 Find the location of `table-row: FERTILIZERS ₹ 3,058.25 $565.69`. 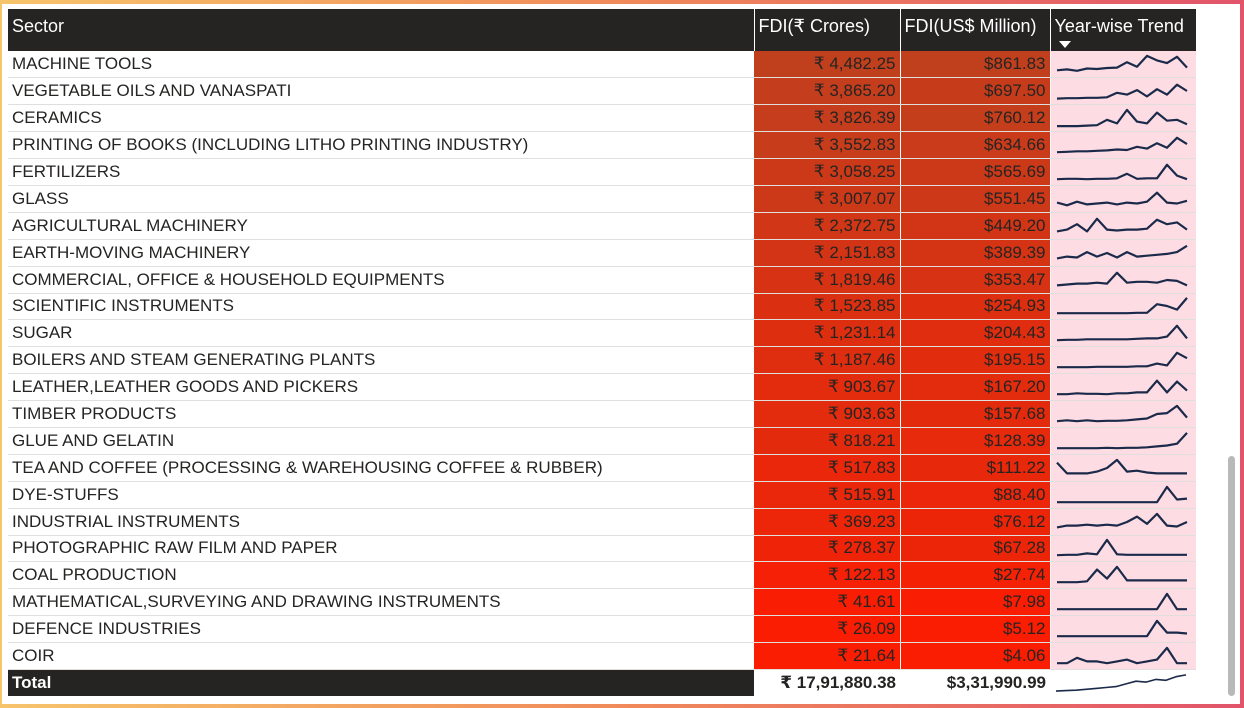

table-row: FERTILIZERS ₹ 3,058.25 $565.69 is located at coordinates (602, 172).